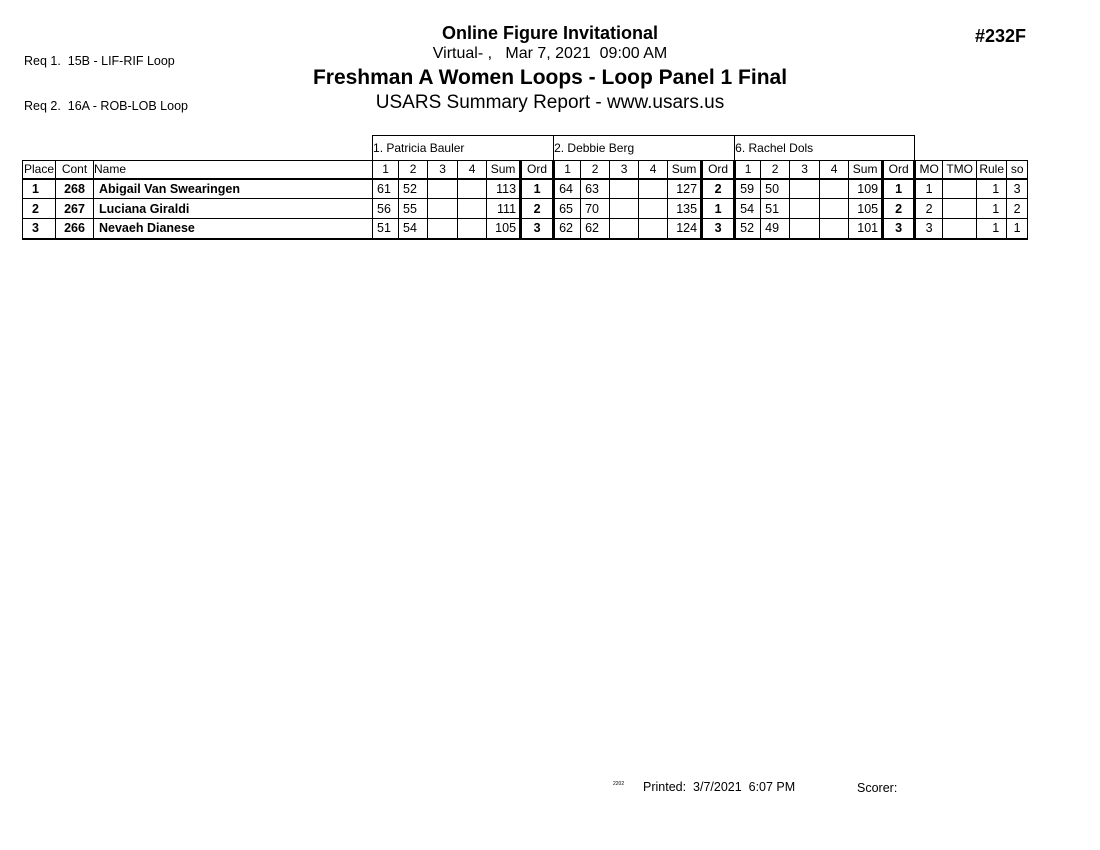 This screenshot has width=1100, height=850. Describe the element at coordinates (233, 188) in the screenshot. I see `name-cell: Abigail Van Swearingen` at that location.